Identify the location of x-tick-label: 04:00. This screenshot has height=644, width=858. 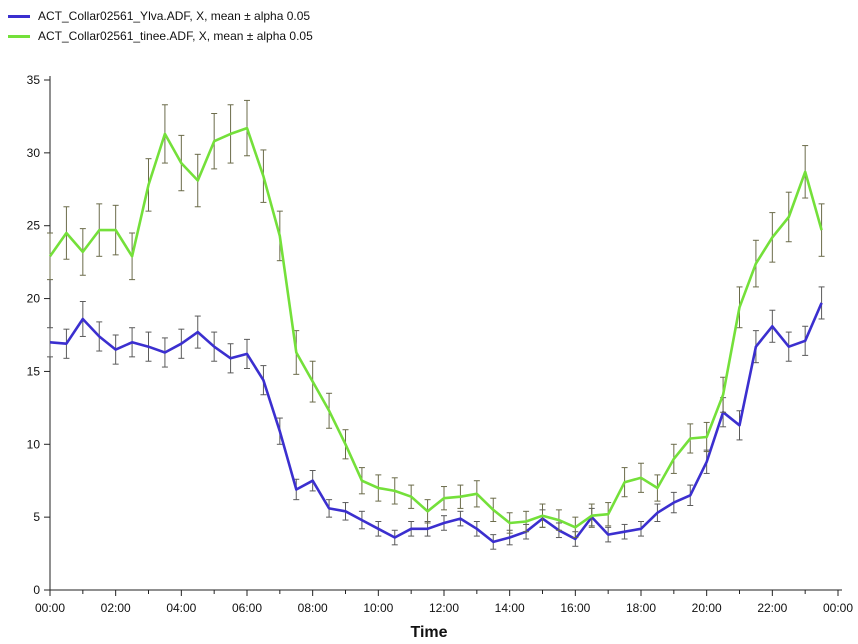
(181, 608).